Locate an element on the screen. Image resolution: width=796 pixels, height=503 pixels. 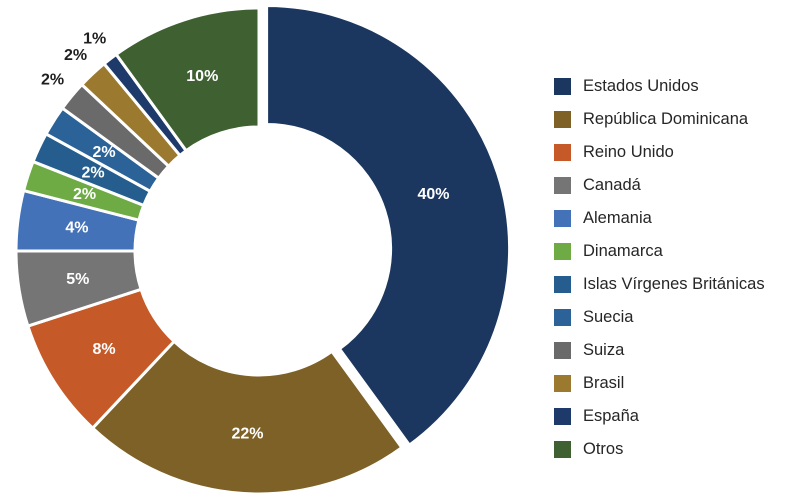
legend-item-dinamarca: Dinamarca is located at coordinates (659, 251).